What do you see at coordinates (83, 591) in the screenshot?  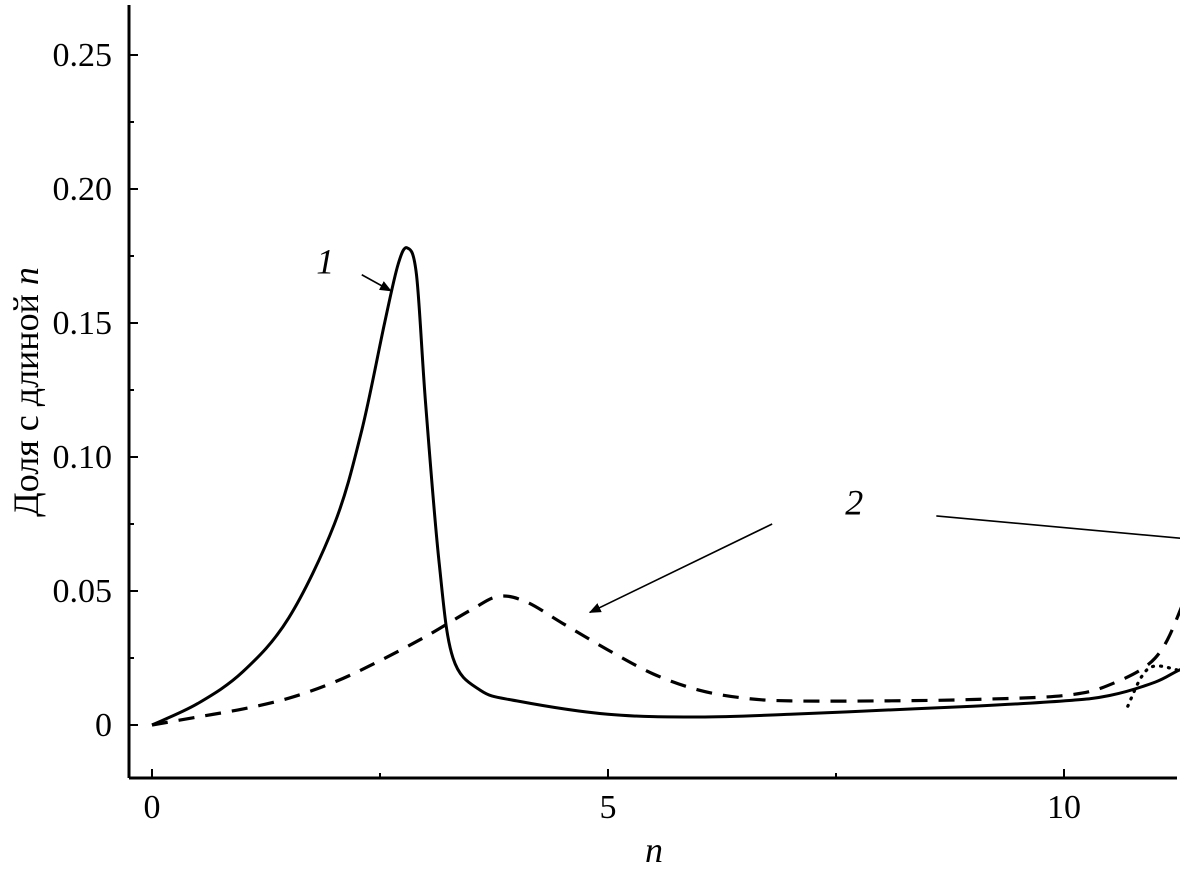 I see `y-tick-label: 0.05` at bounding box center [83, 591].